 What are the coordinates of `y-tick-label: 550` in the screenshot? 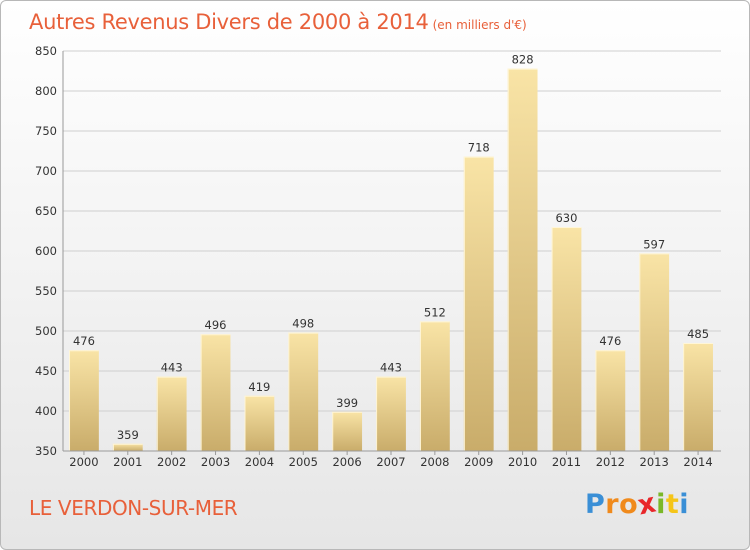 It's located at (46, 291).